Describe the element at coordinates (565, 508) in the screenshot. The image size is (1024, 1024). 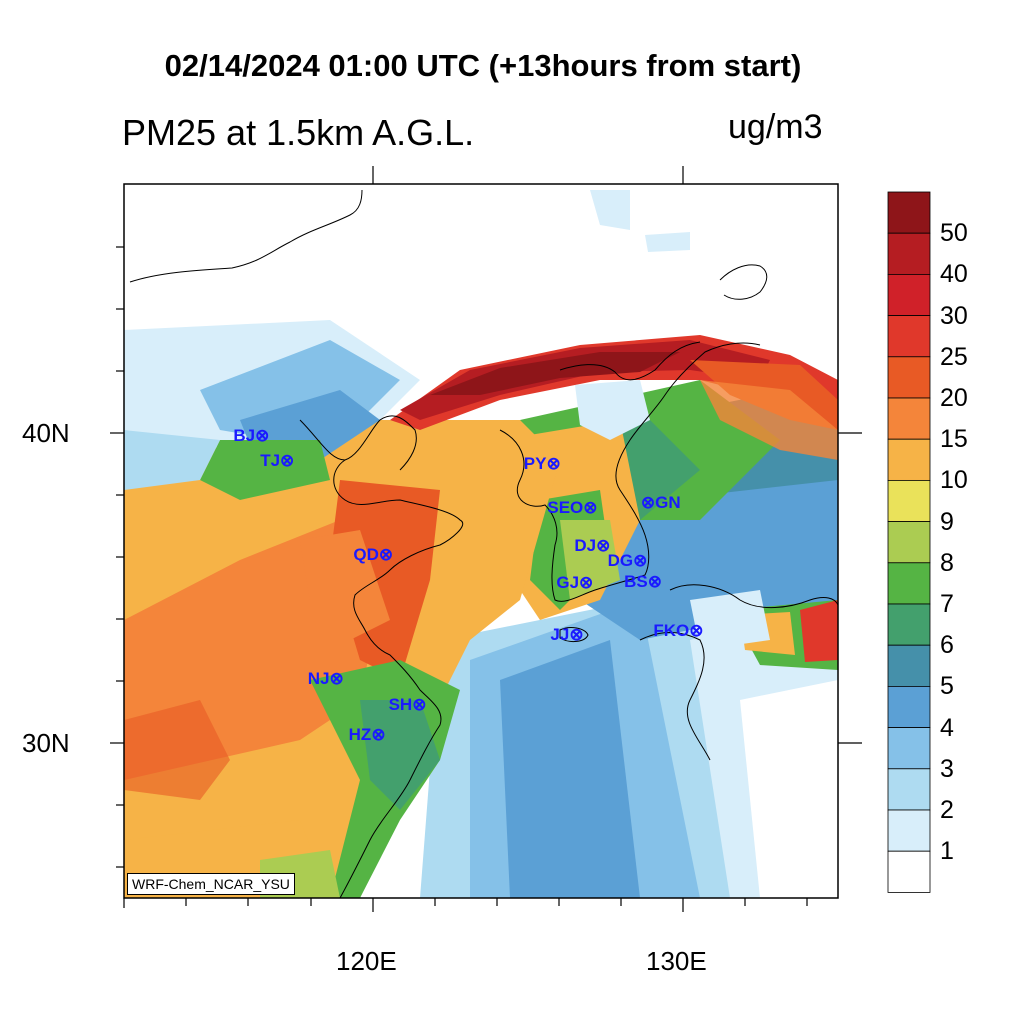
I see `station-label: SEO` at that location.